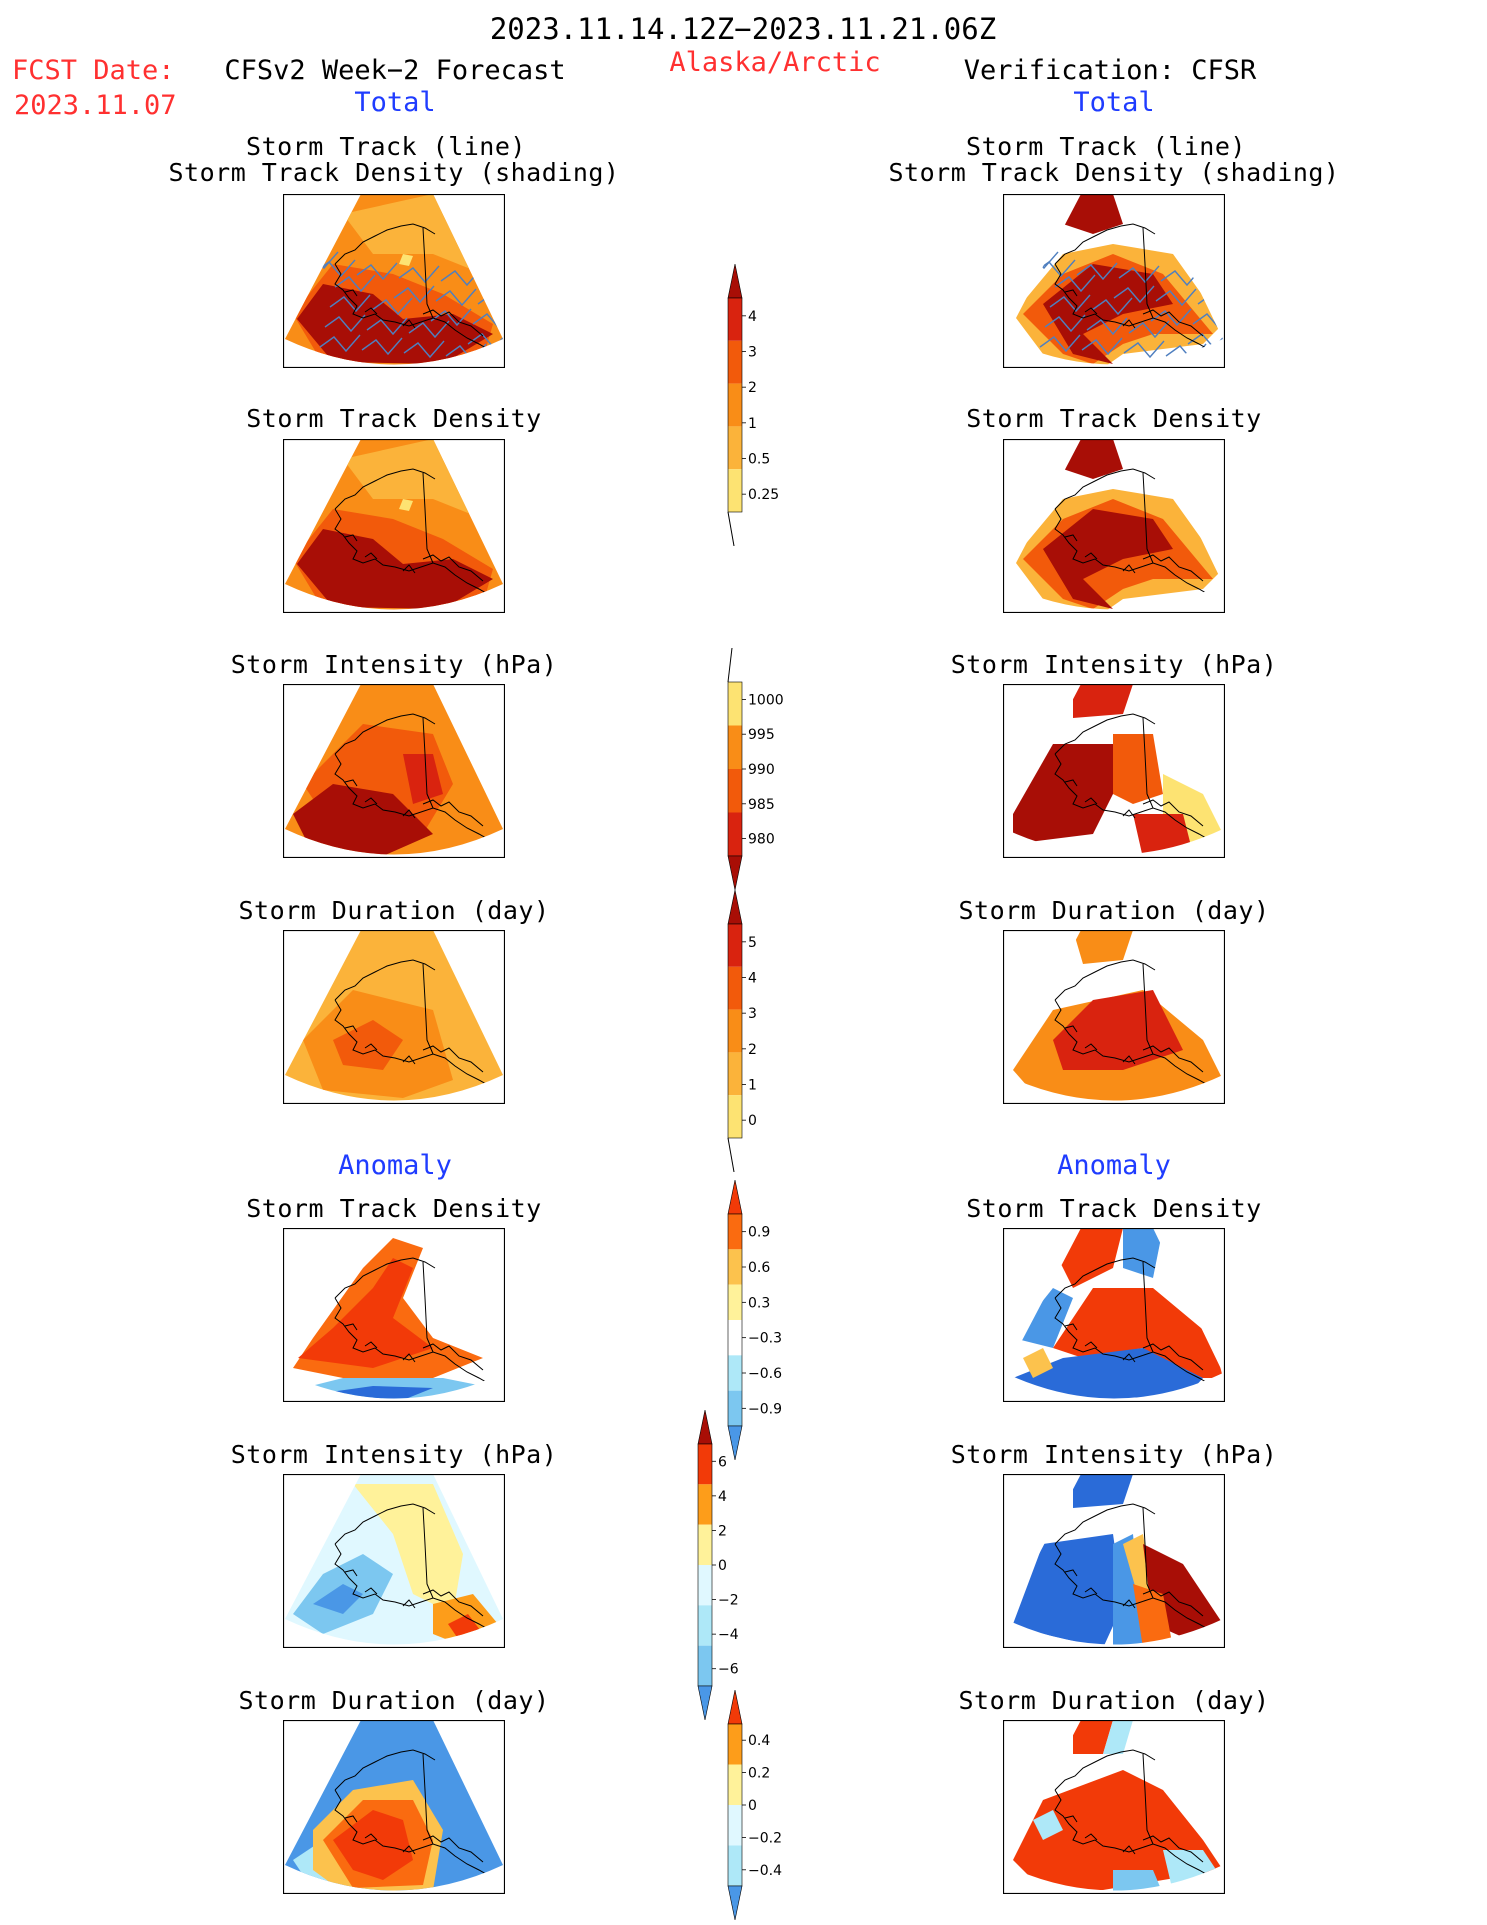 The image size is (1487, 1925). Describe the element at coordinates (761, 840) in the screenshot. I see `colorbar-tick-label: 980` at that location.